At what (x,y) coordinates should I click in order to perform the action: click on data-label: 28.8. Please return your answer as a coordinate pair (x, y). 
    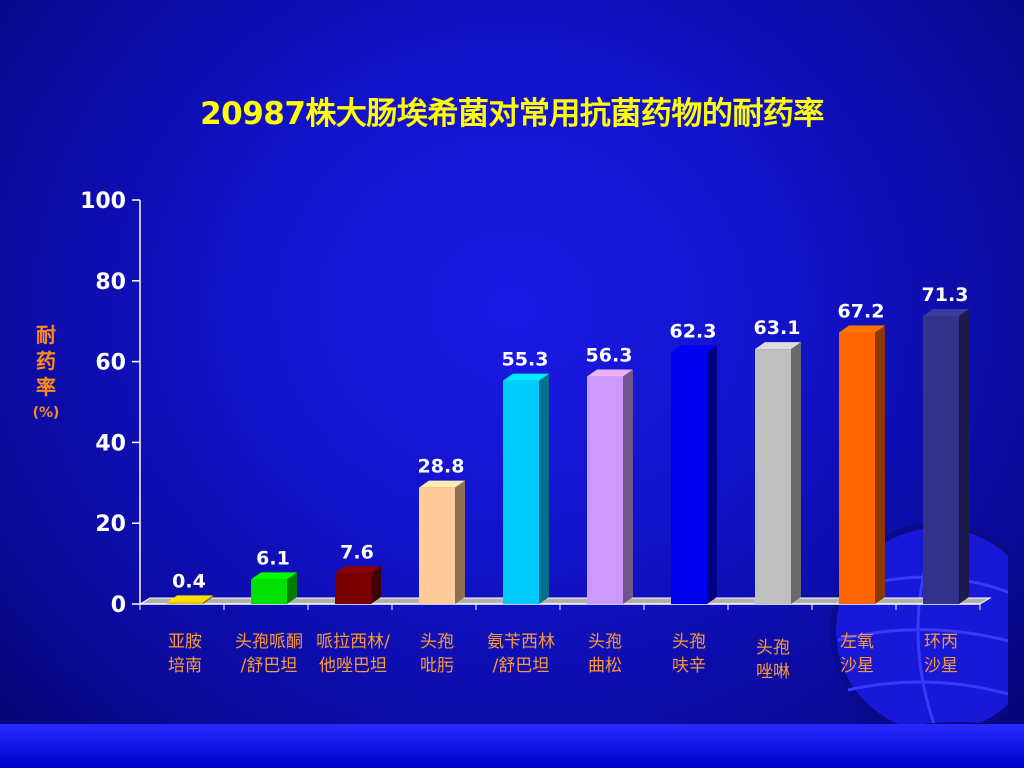
    Looking at the image, I should click on (441, 467).